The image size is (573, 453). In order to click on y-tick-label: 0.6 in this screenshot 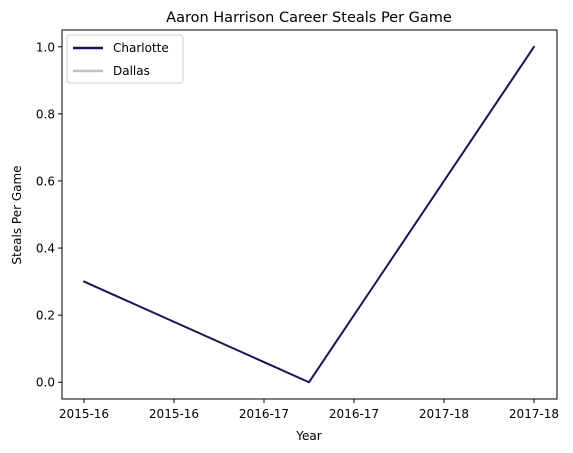, I will do `click(45, 181)`.